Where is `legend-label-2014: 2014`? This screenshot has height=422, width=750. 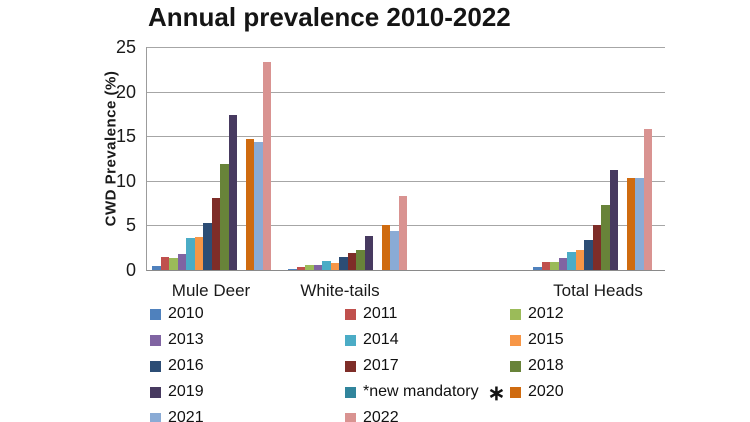
legend-label-2014: 2014 is located at coordinates (381, 339).